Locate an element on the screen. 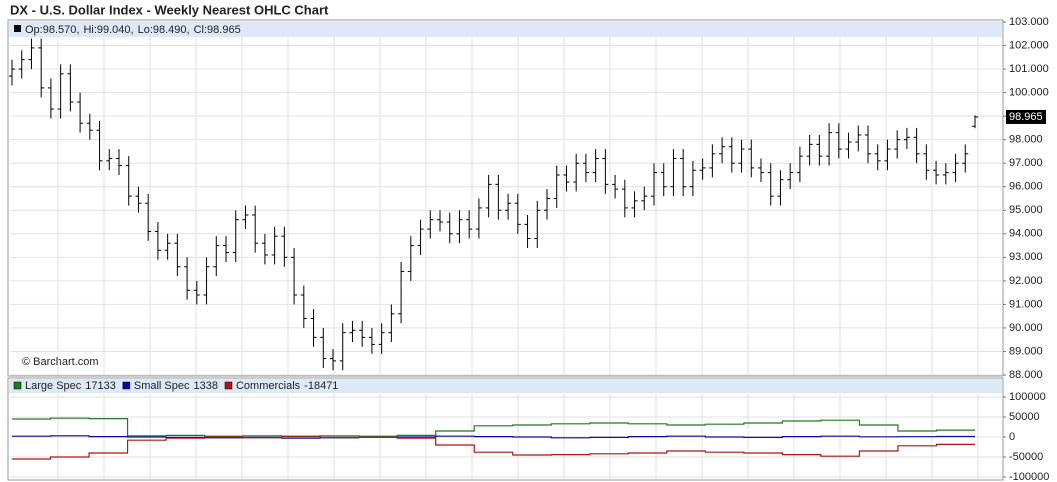 The height and width of the screenshot is (482, 1057). y-tick-label: 93.000 is located at coordinates (1026, 257).